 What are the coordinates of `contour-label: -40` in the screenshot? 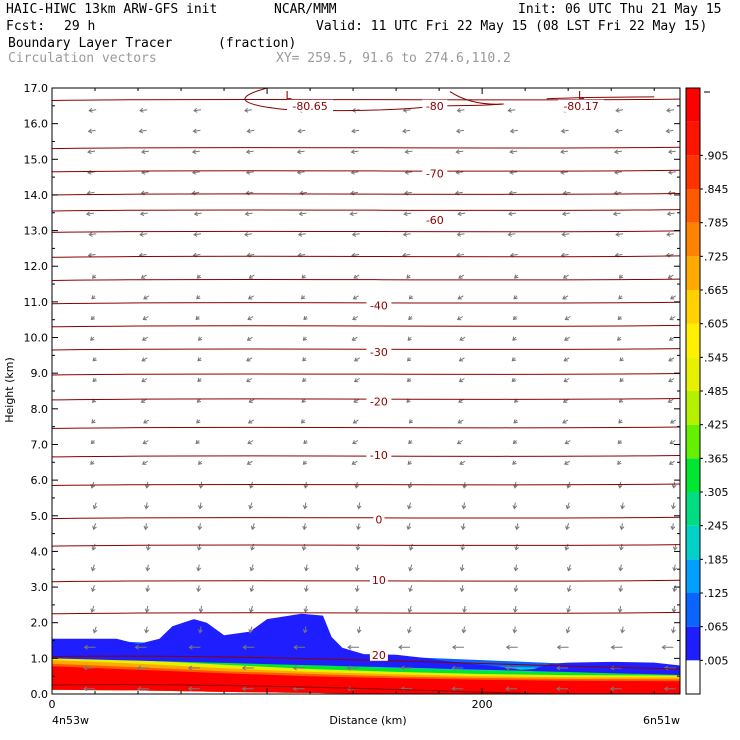 It's located at (379, 305).